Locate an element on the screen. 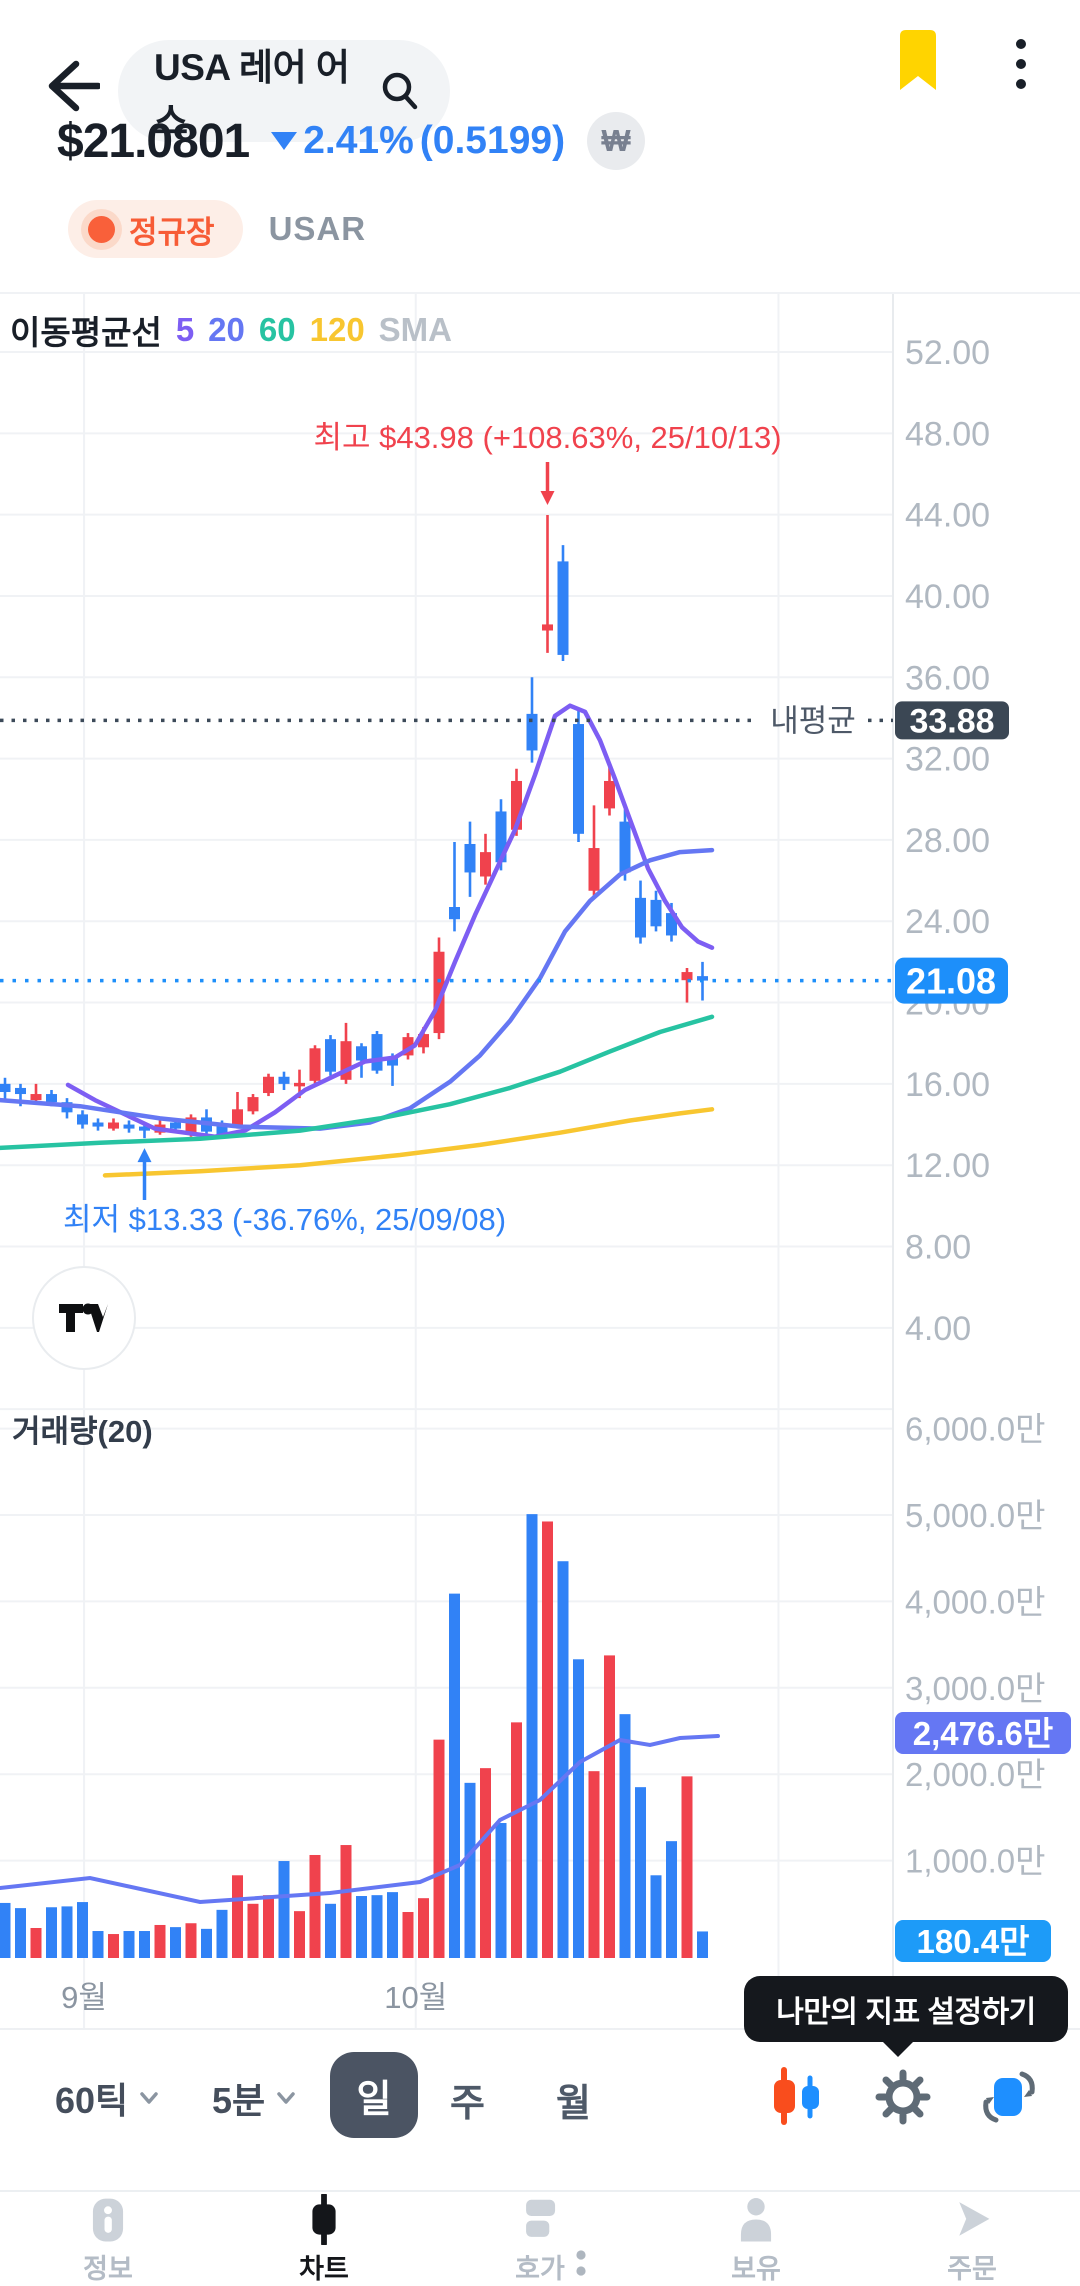  krw-toggle-button: ₩ is located at coordinates (616, 141).